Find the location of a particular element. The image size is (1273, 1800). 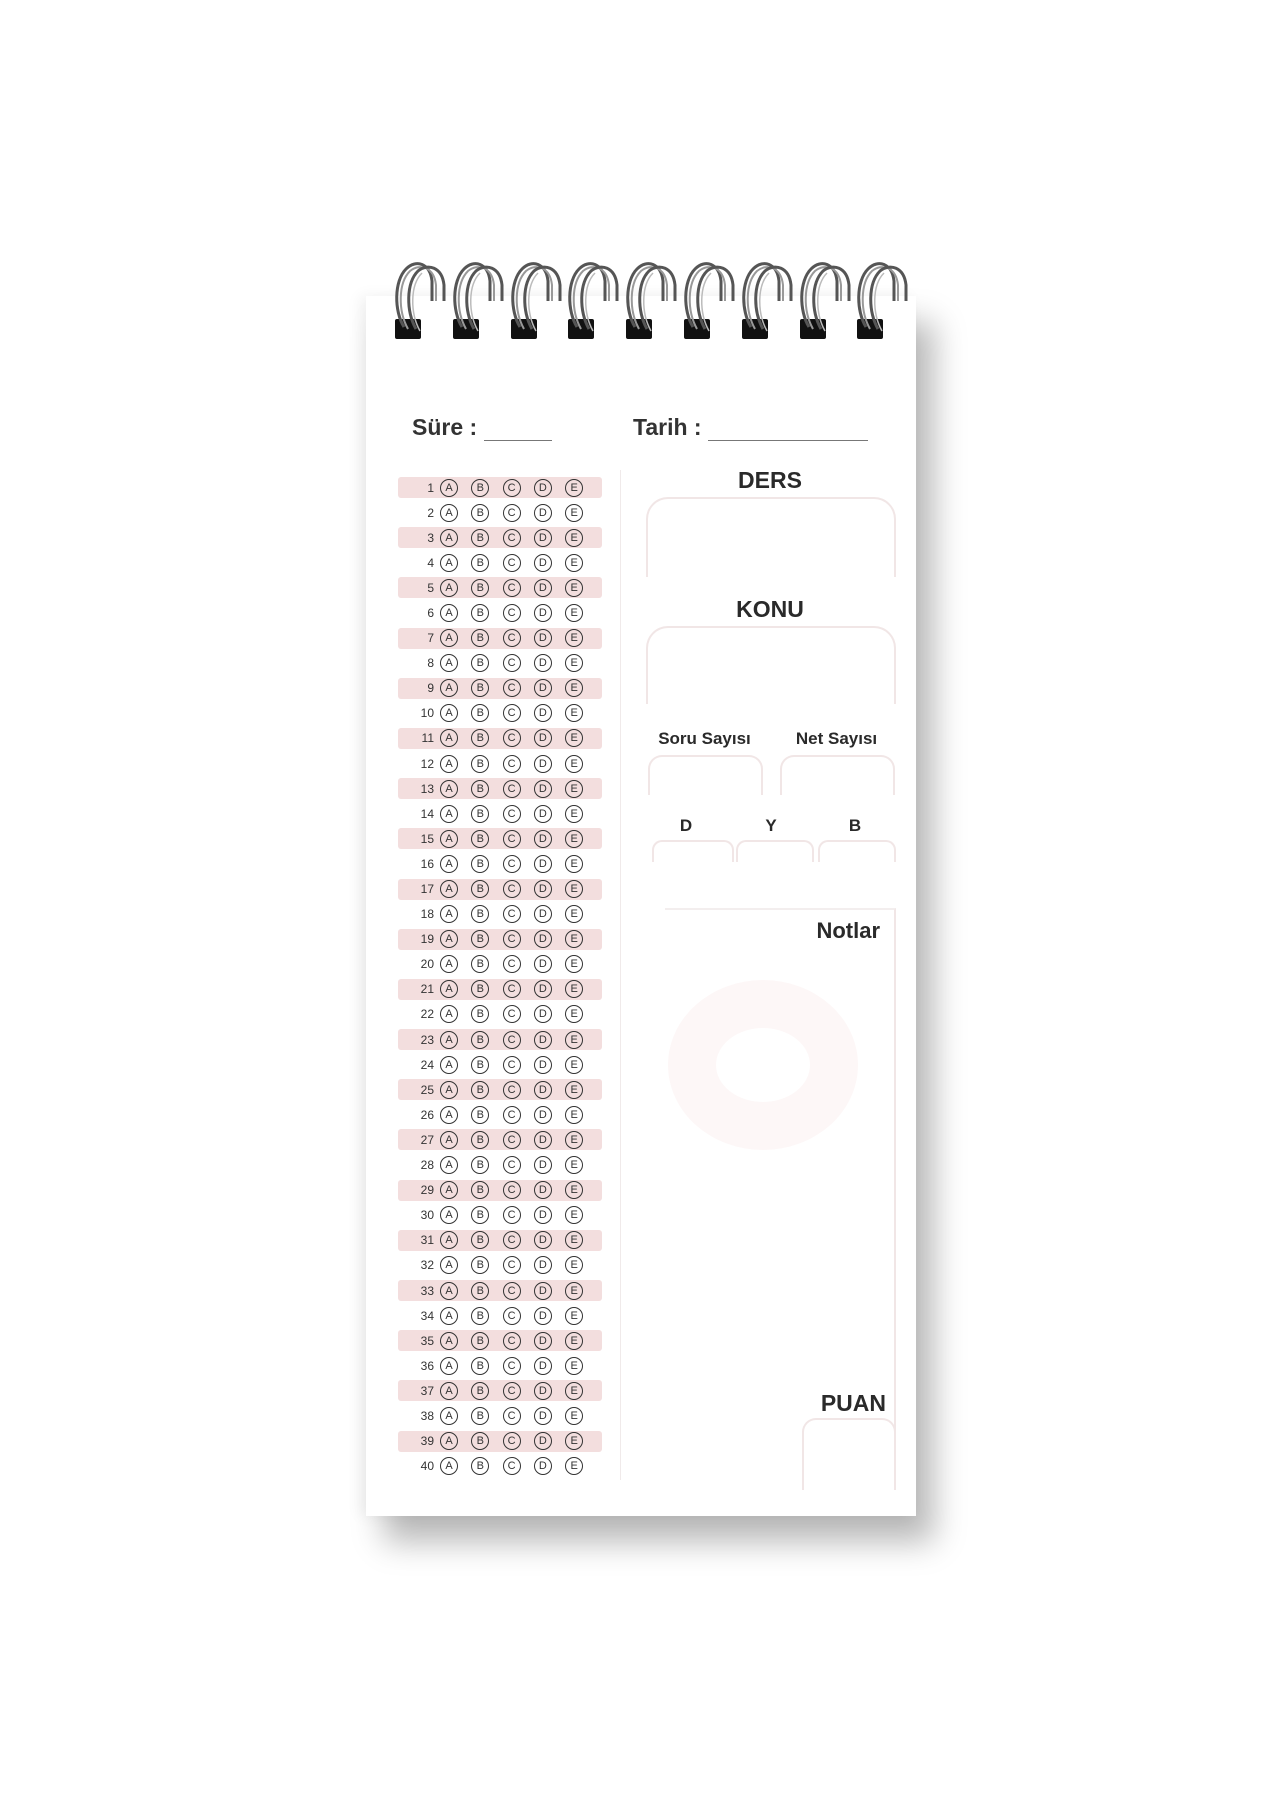

soru-sayisi-box is located at coordinates (705, 775).